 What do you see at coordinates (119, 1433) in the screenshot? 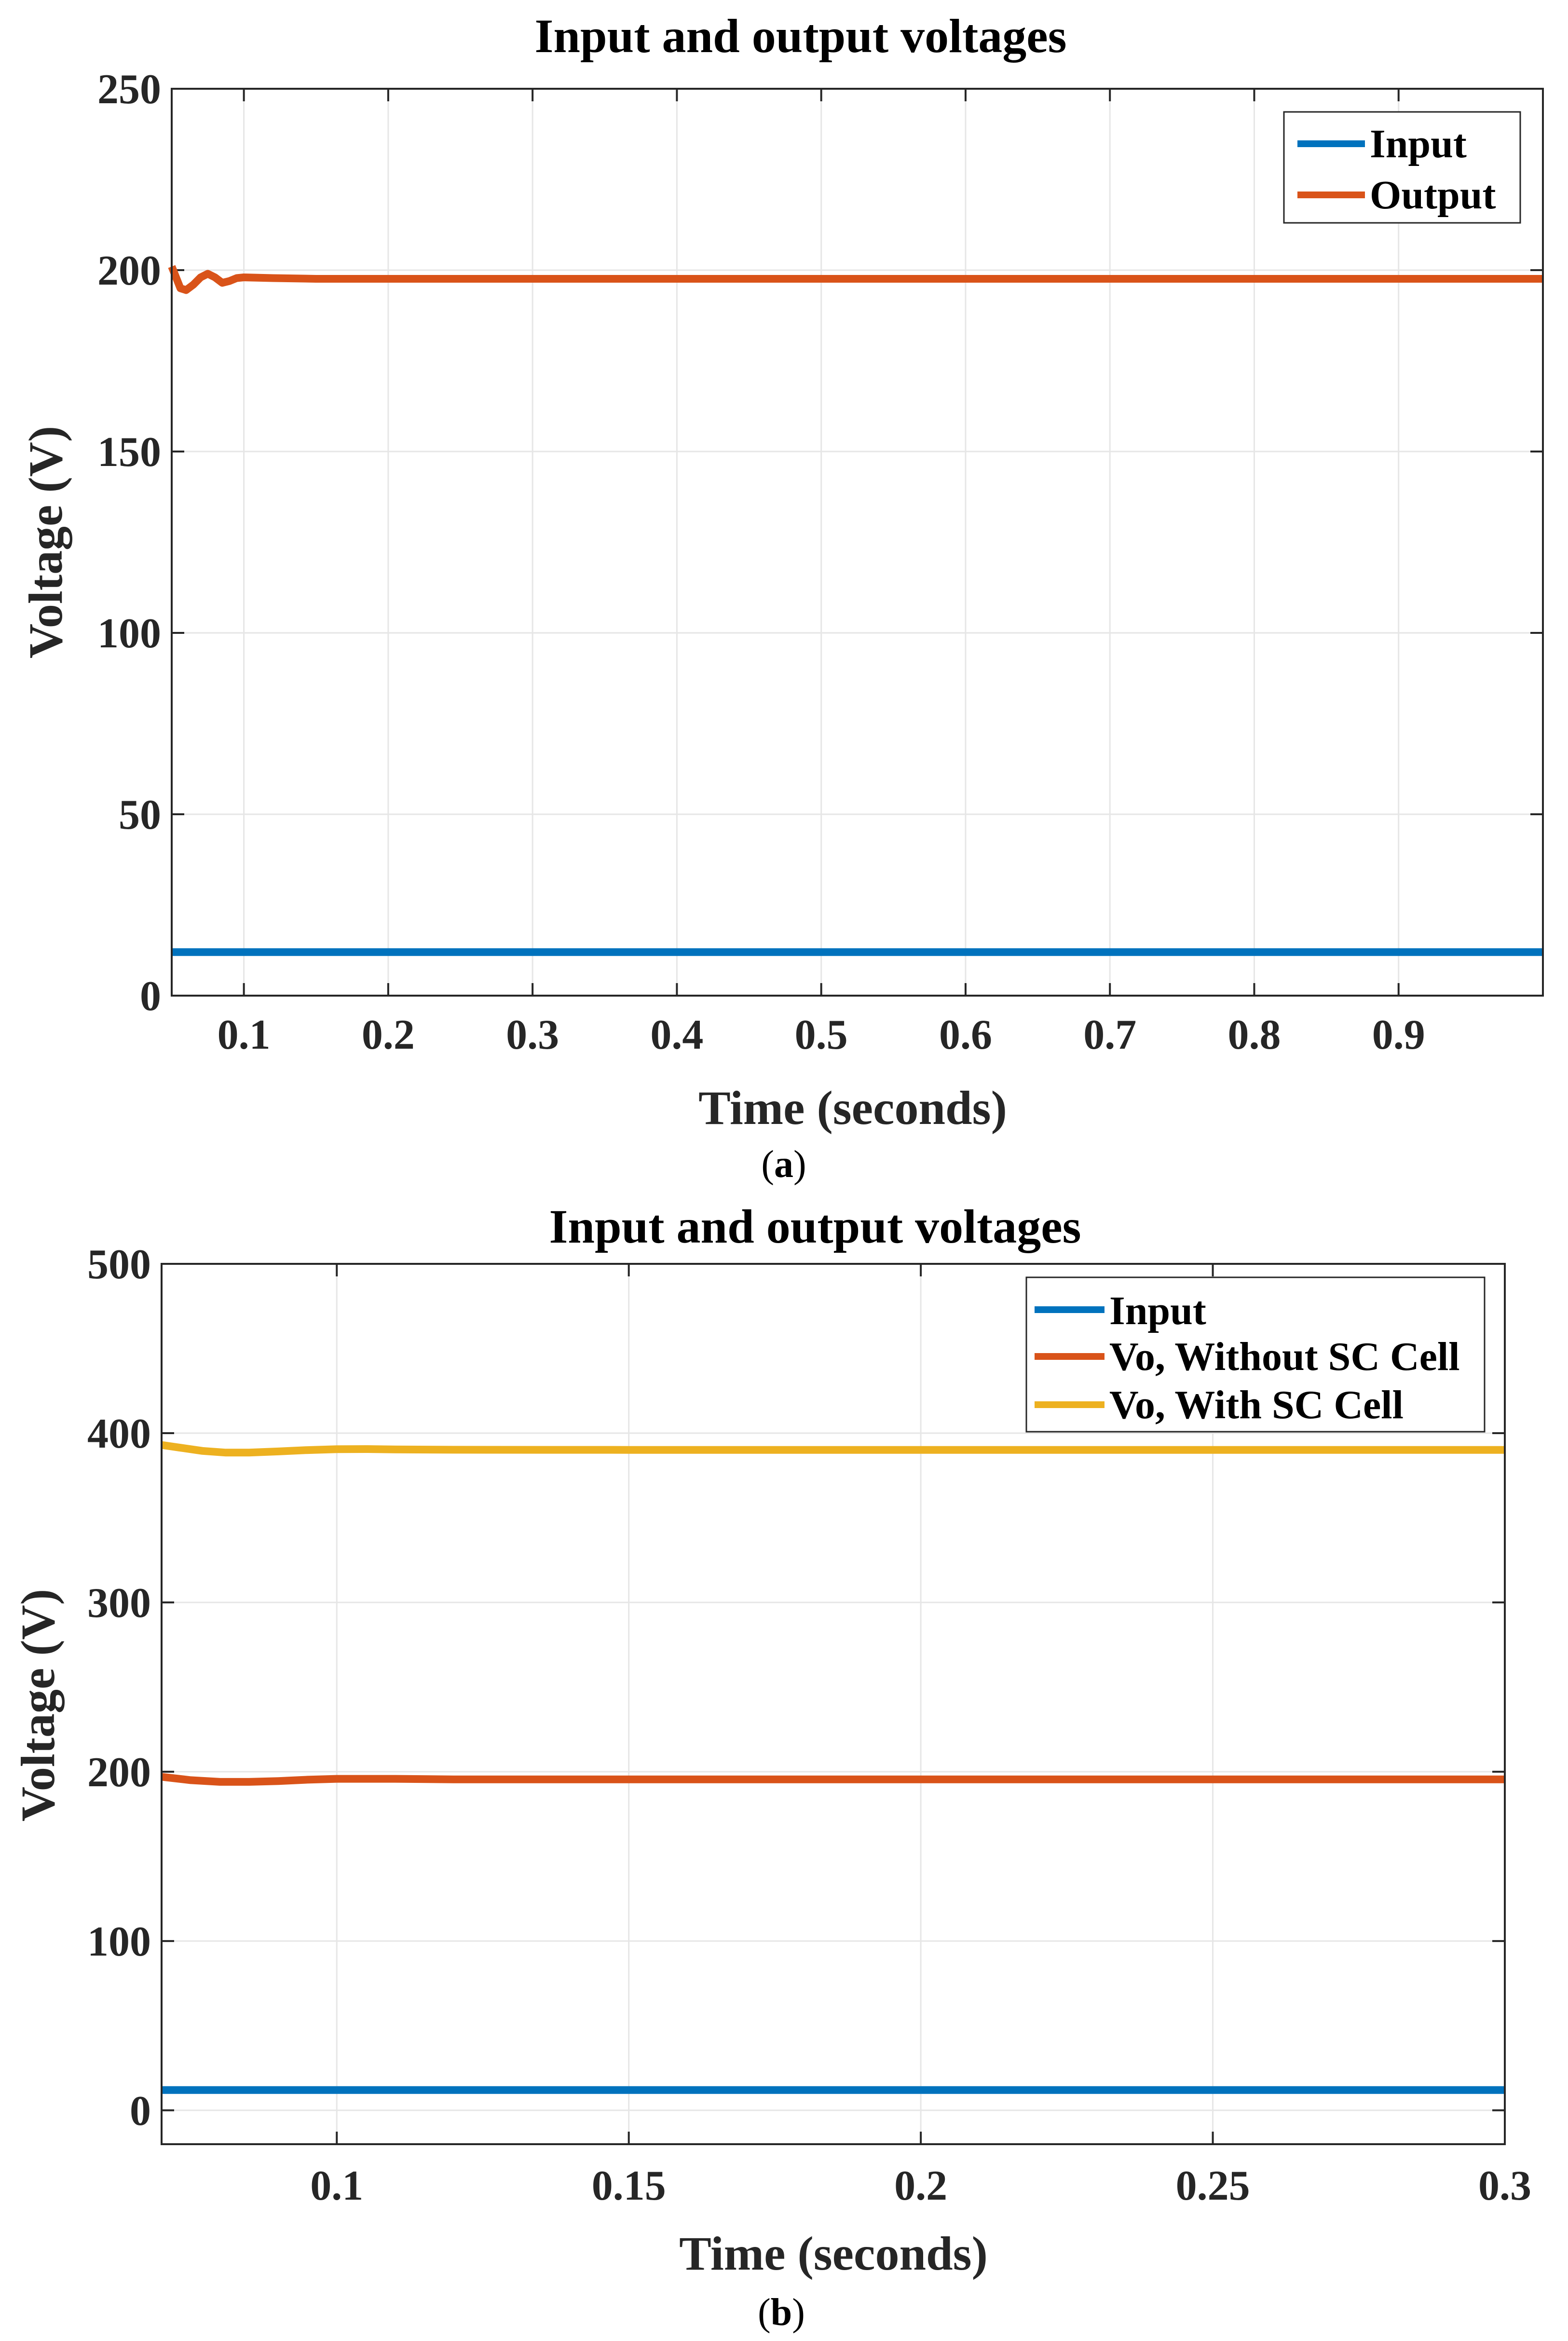
I see `y-tick-label: 400` at bounding box center [119, 1433].